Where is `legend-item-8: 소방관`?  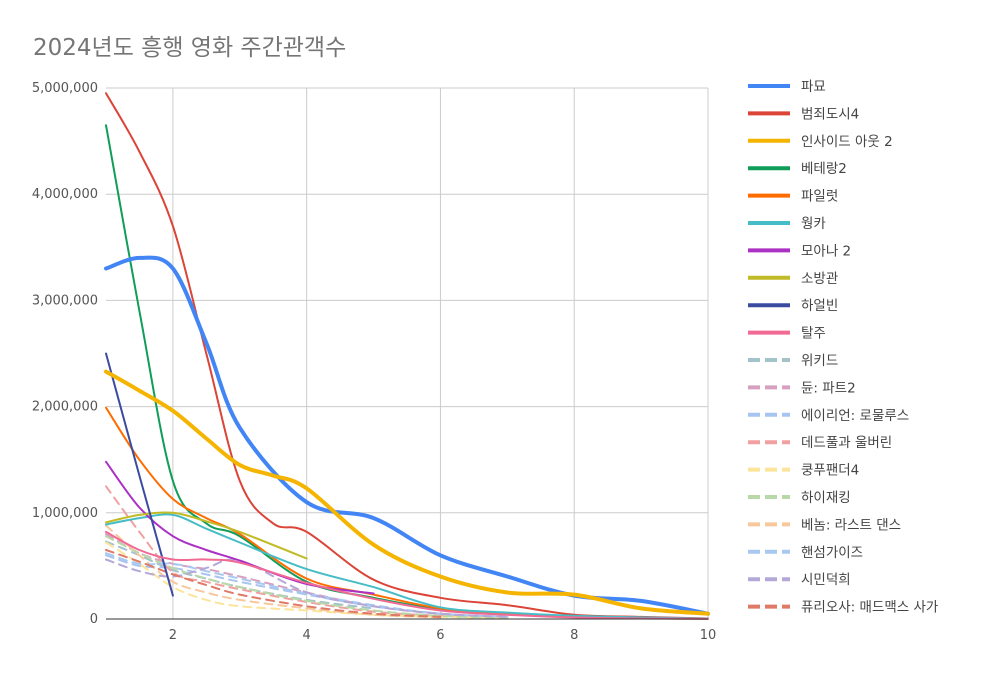
legend-item-8: 소방관 is located at coordinates (793, 279).